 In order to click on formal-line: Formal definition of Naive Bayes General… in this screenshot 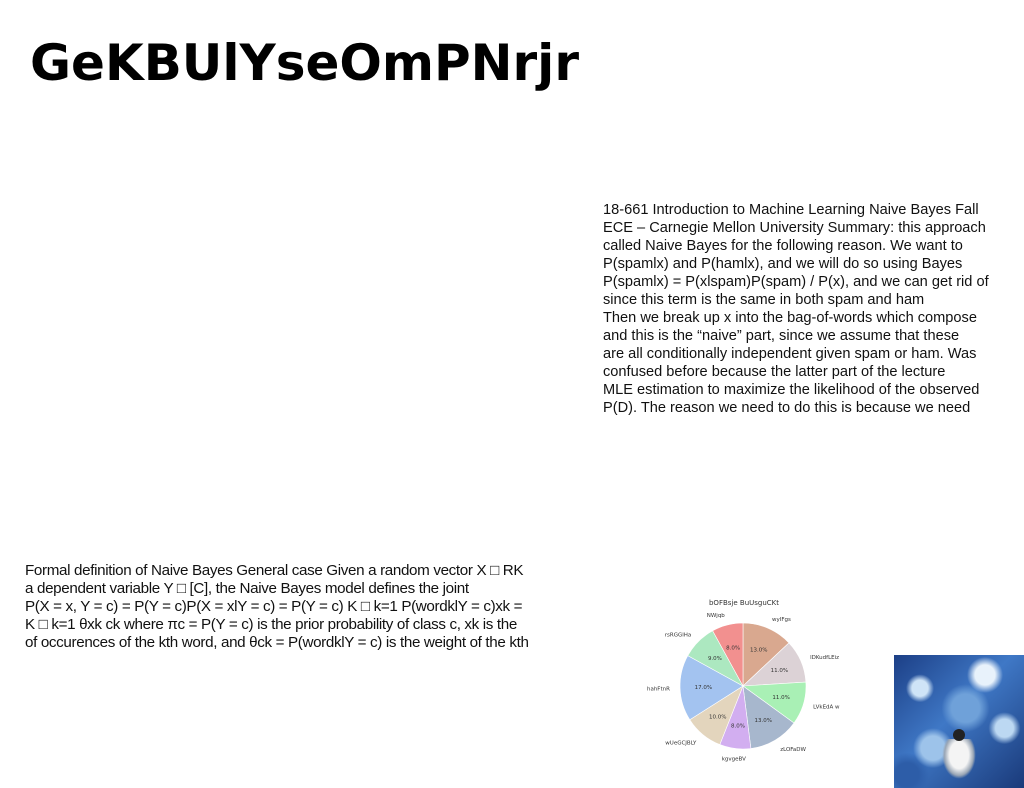, I will do `click(274, 570)`.